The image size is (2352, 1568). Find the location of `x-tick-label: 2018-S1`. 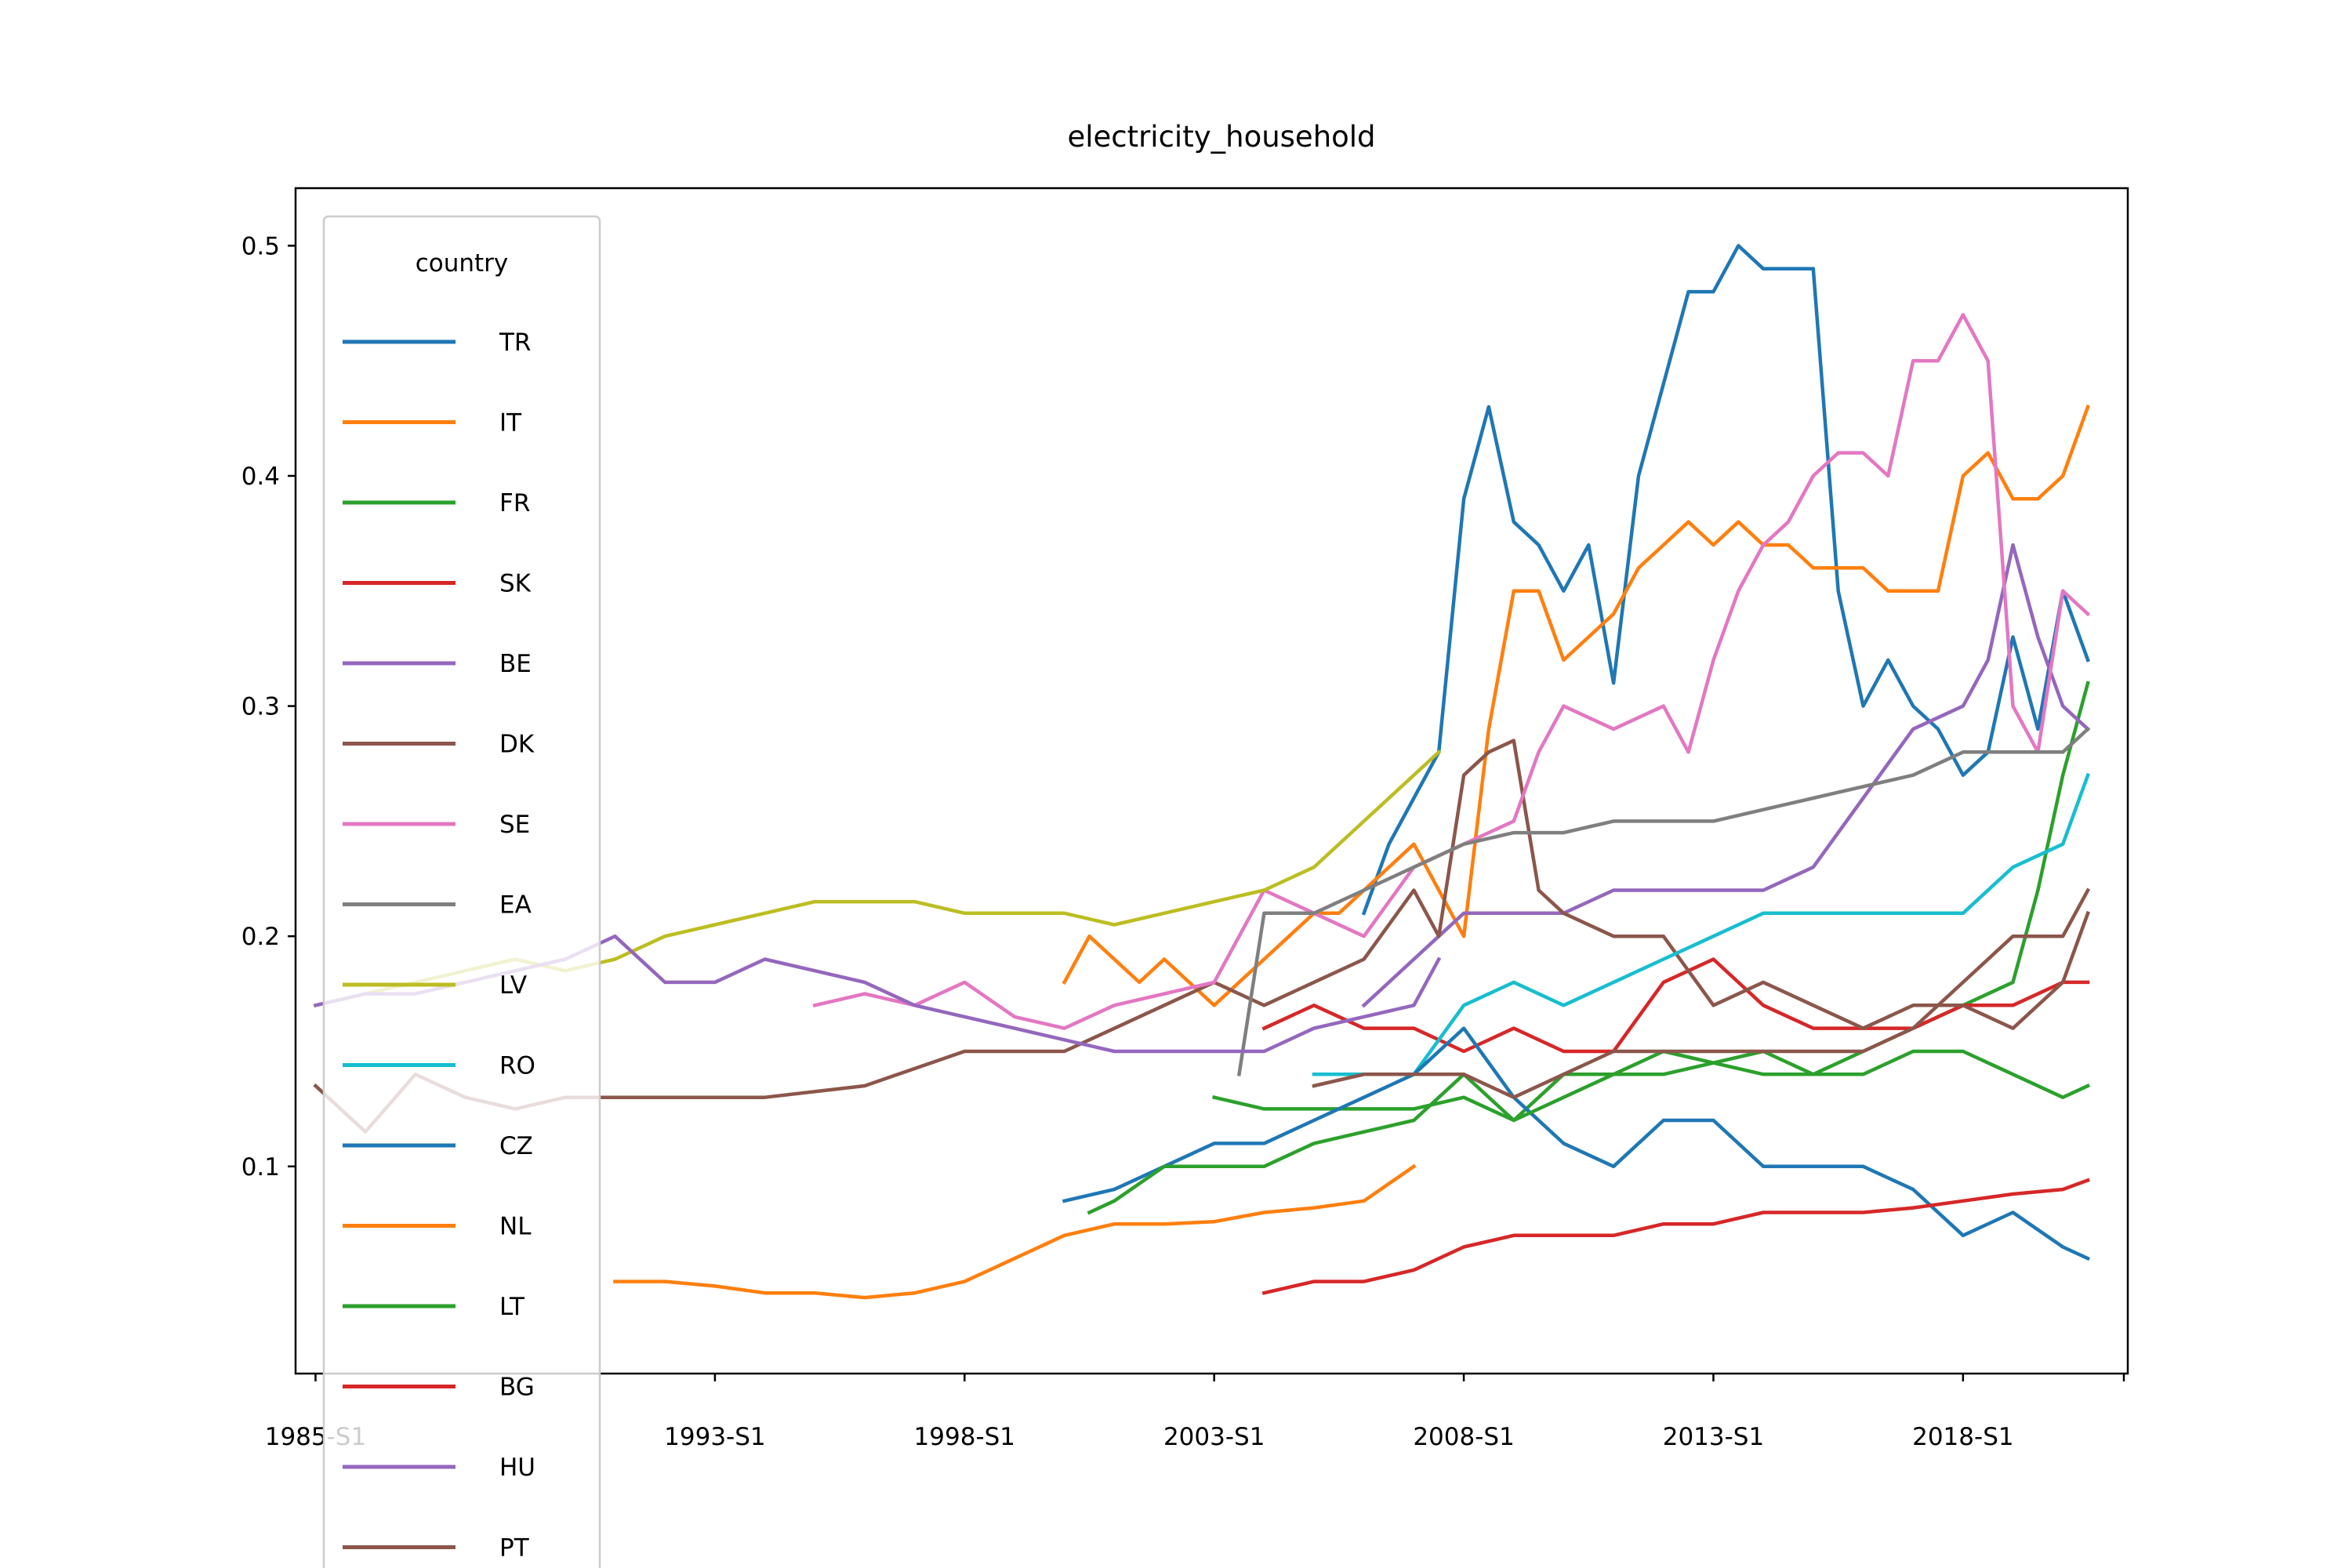

x-tick-label: 2018-S1 is located at coordinates (1962, 1437).